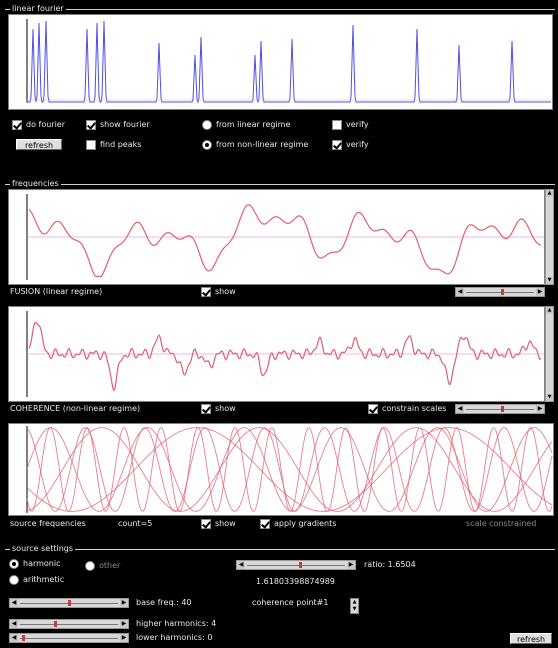 The image size is (558, 648). Describe the element at coordinates (207, 145) in the screenshot. I see `from-nonlinear-regime-radio` at that location.